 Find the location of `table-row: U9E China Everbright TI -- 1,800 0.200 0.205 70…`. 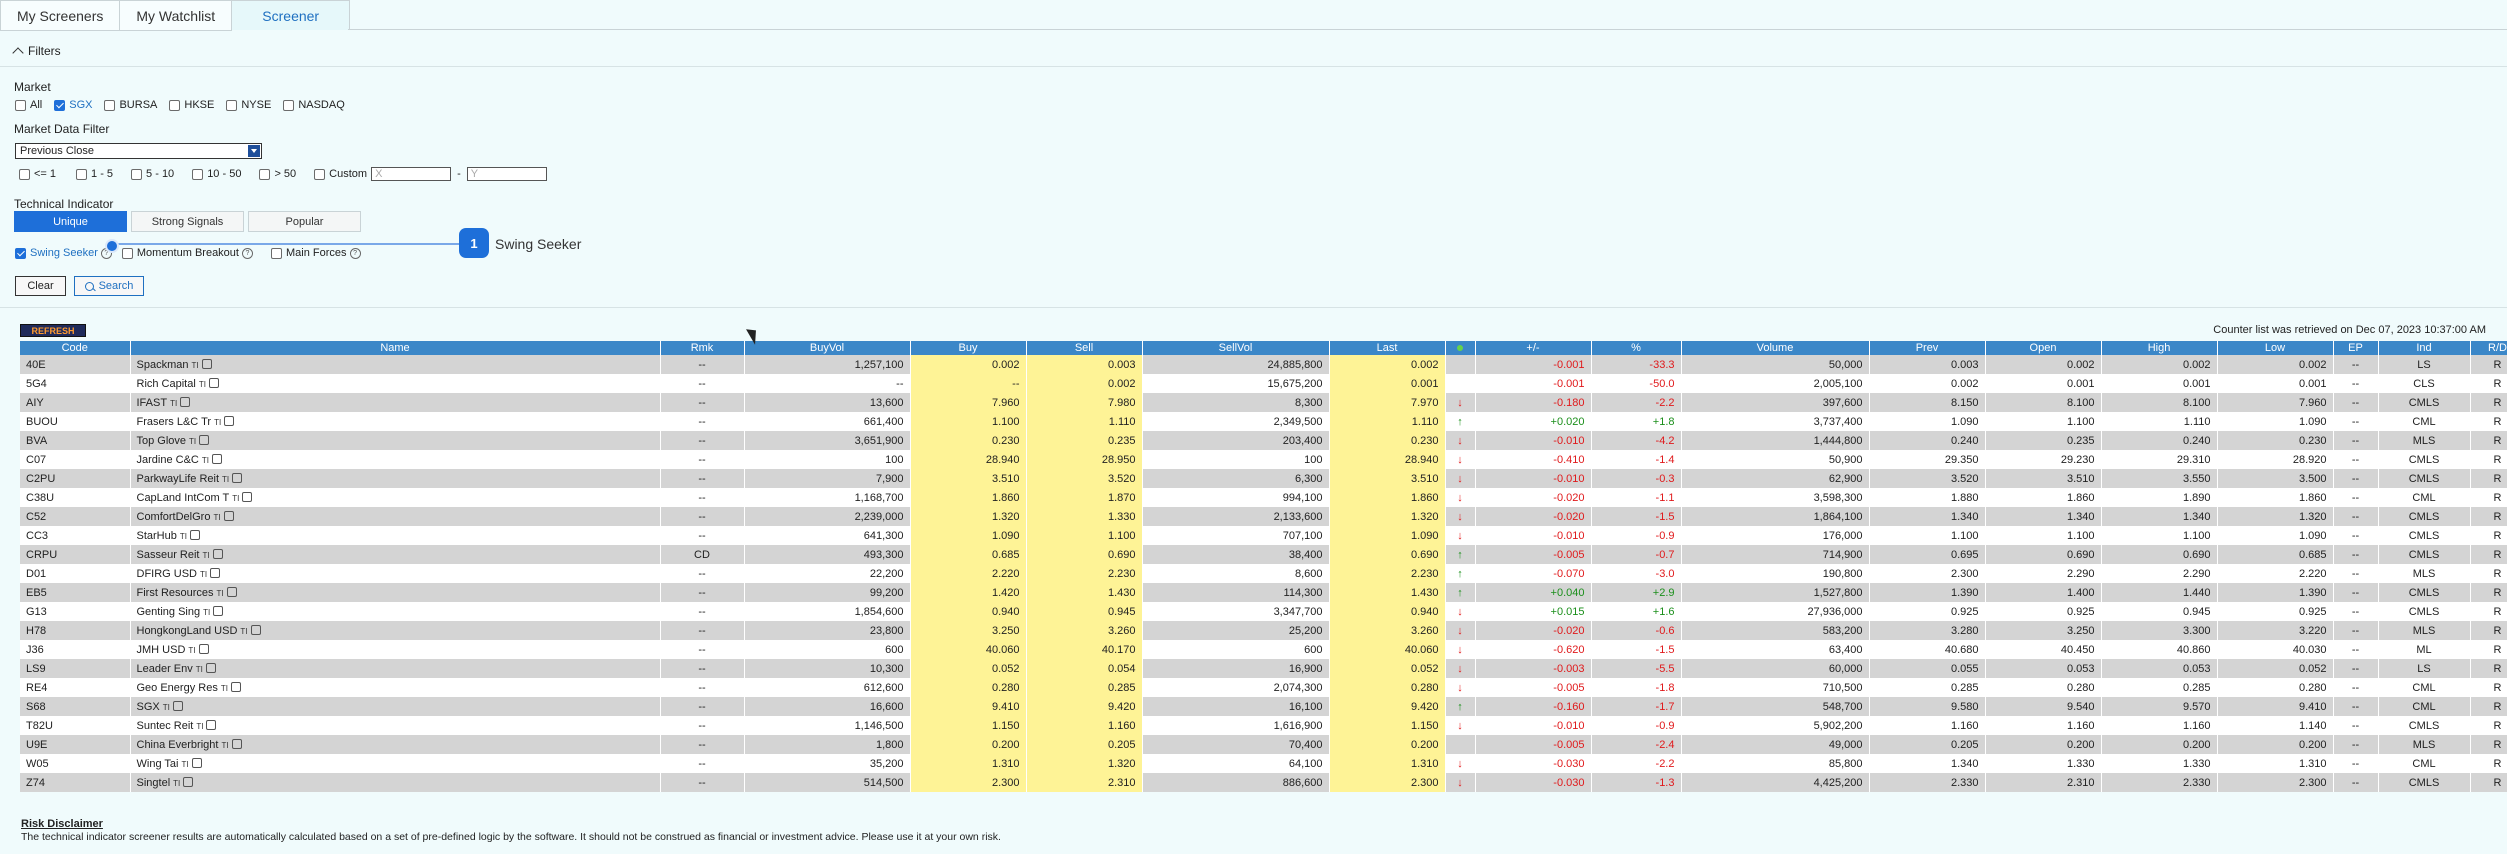

table-row: U9E China Everbright TI -- 1,800 0.200 0.205 70… is located at coordinates (1263, 744).